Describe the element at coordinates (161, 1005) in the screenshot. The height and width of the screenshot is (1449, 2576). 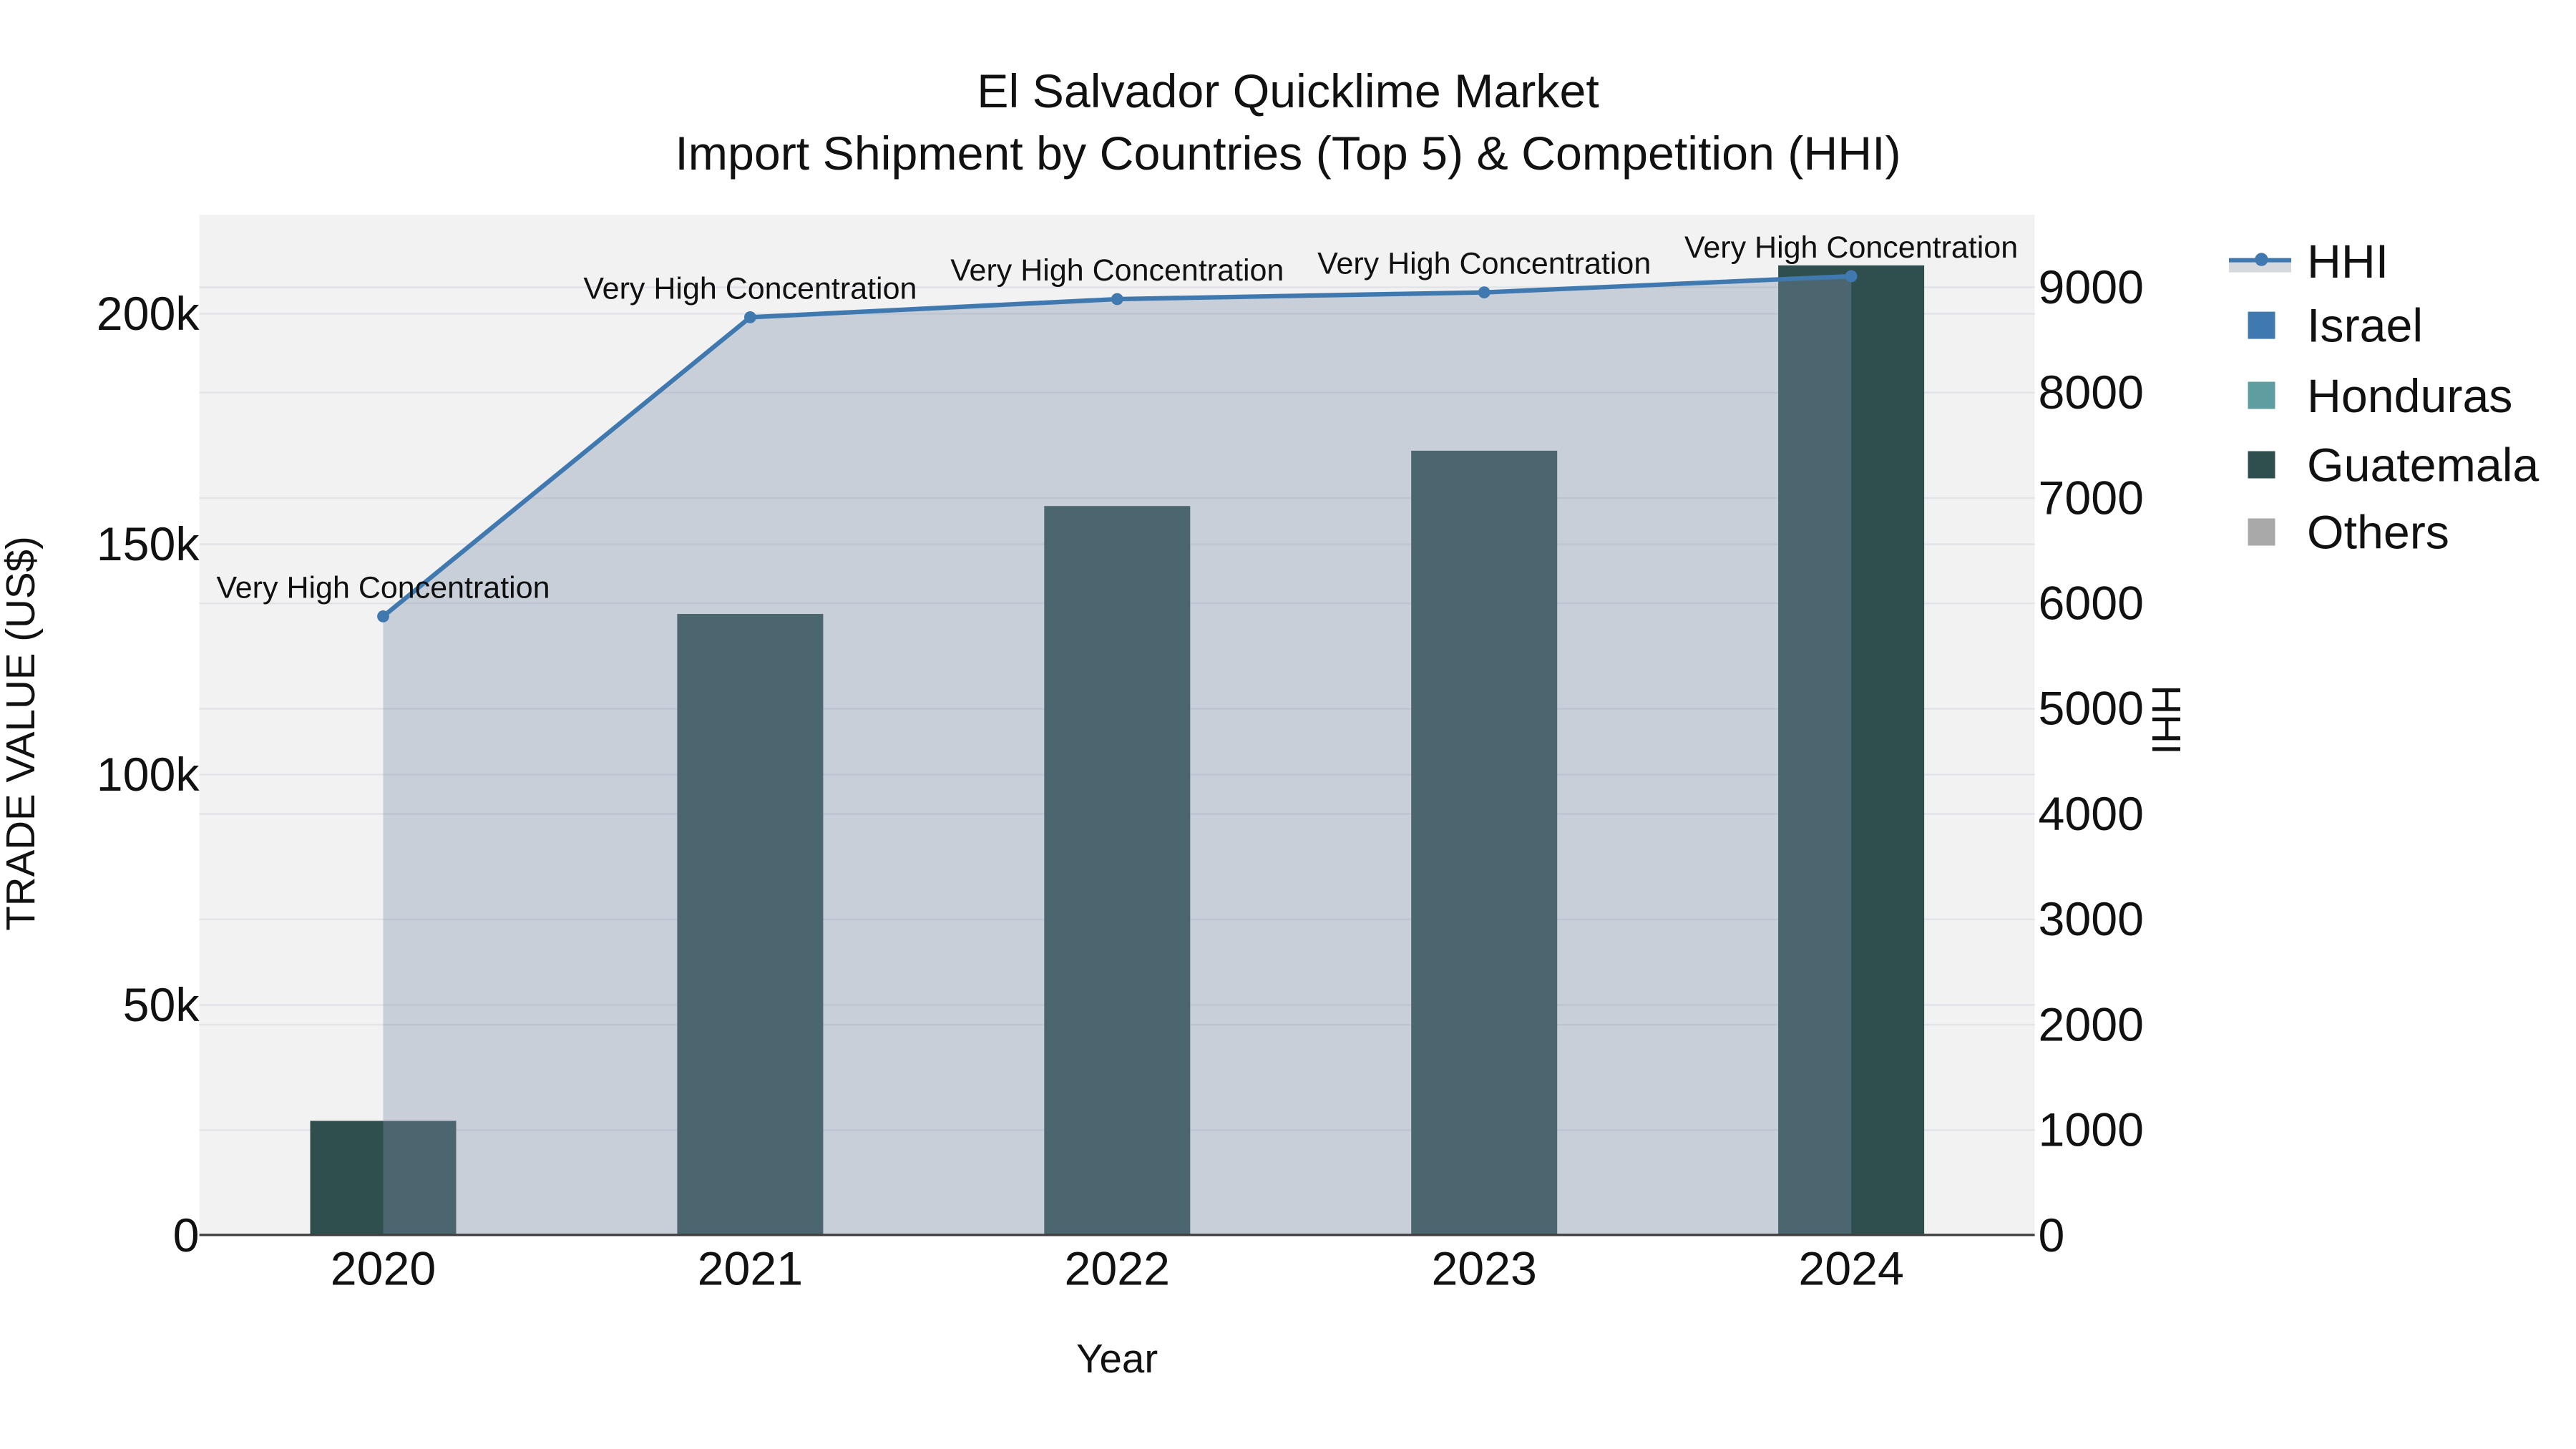
I see `svg-text: 50k` at that location.